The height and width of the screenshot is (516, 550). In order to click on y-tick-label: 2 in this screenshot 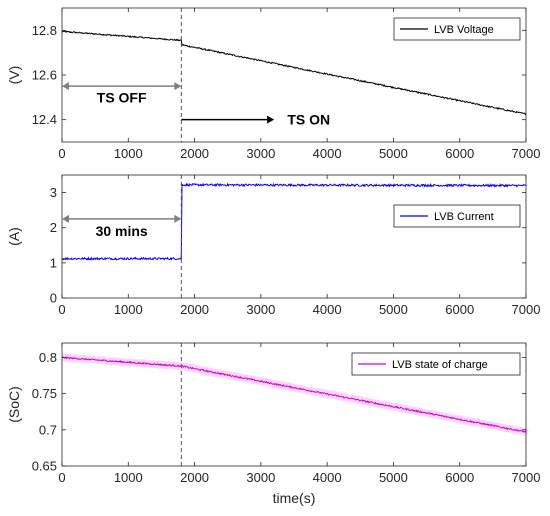, I will do `click(53, 227)`.